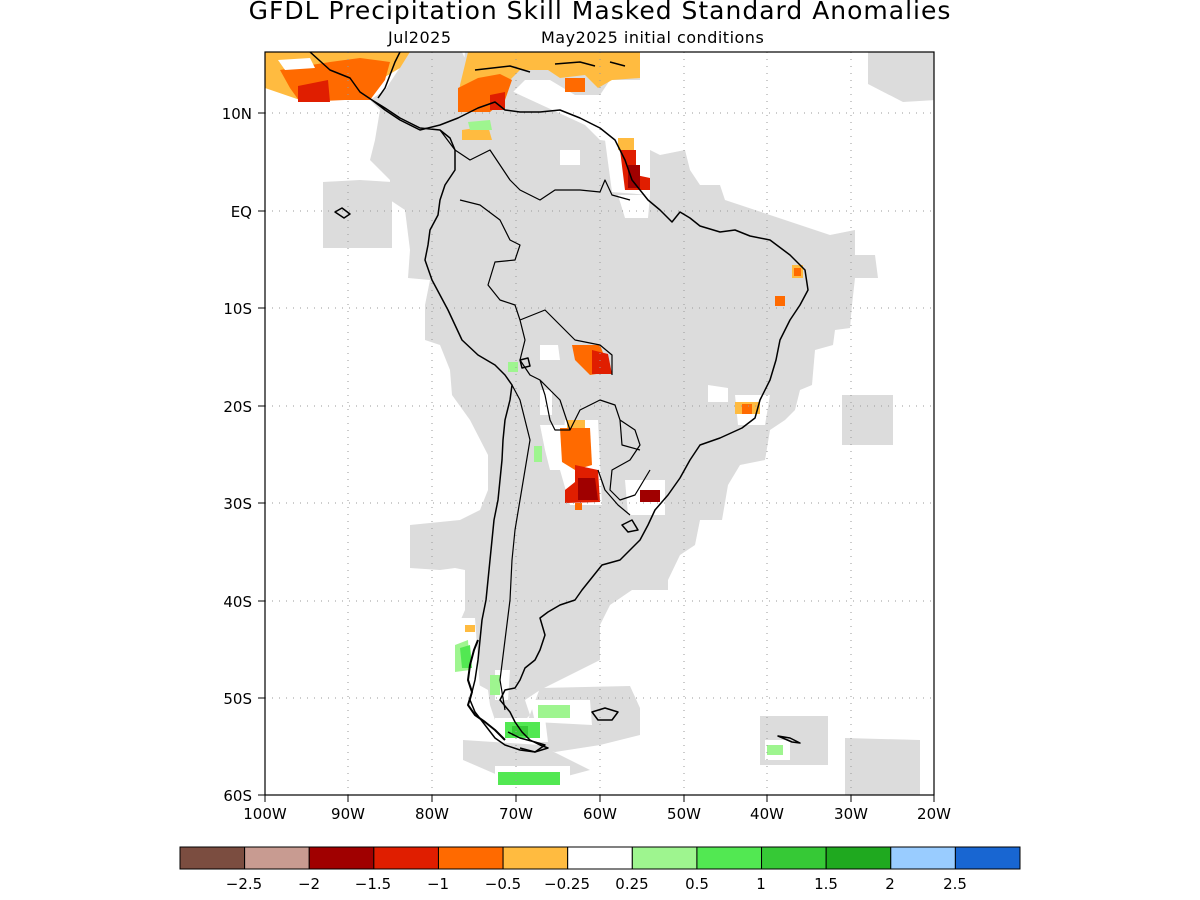  Describe the element at coordinates (241, 212) in the screenshot. I see `lat-label: EQ` at that location.